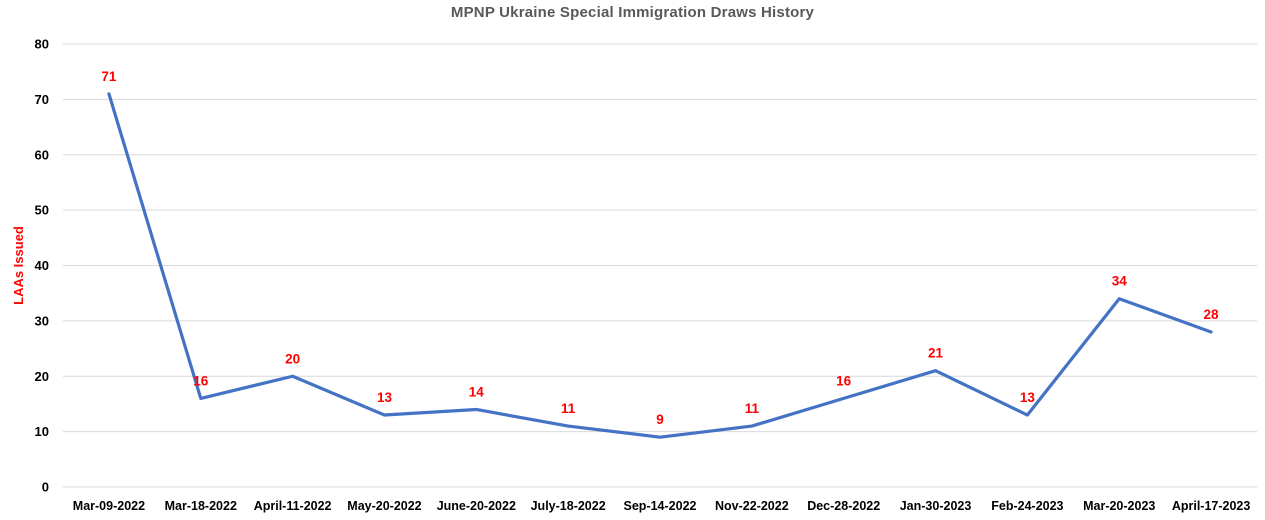 The image size is (1265, 520). Describe the element at coordinates (42, 99) in the screenshot. I see `y-tick-label: 70` at that location.